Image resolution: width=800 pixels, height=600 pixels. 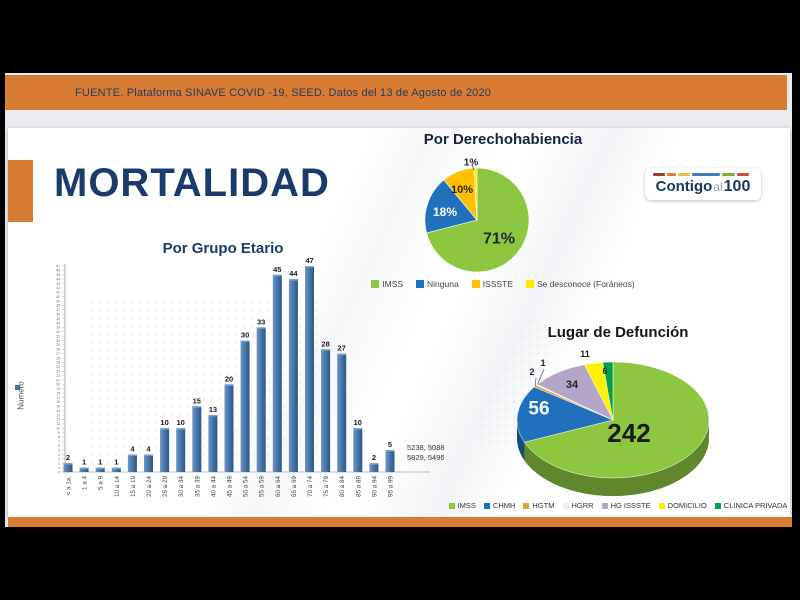 What do you see at coordinates (374, 487) in the screenshot?
I see `svg-text: 90 a 94` at bounding box center [374, 487].